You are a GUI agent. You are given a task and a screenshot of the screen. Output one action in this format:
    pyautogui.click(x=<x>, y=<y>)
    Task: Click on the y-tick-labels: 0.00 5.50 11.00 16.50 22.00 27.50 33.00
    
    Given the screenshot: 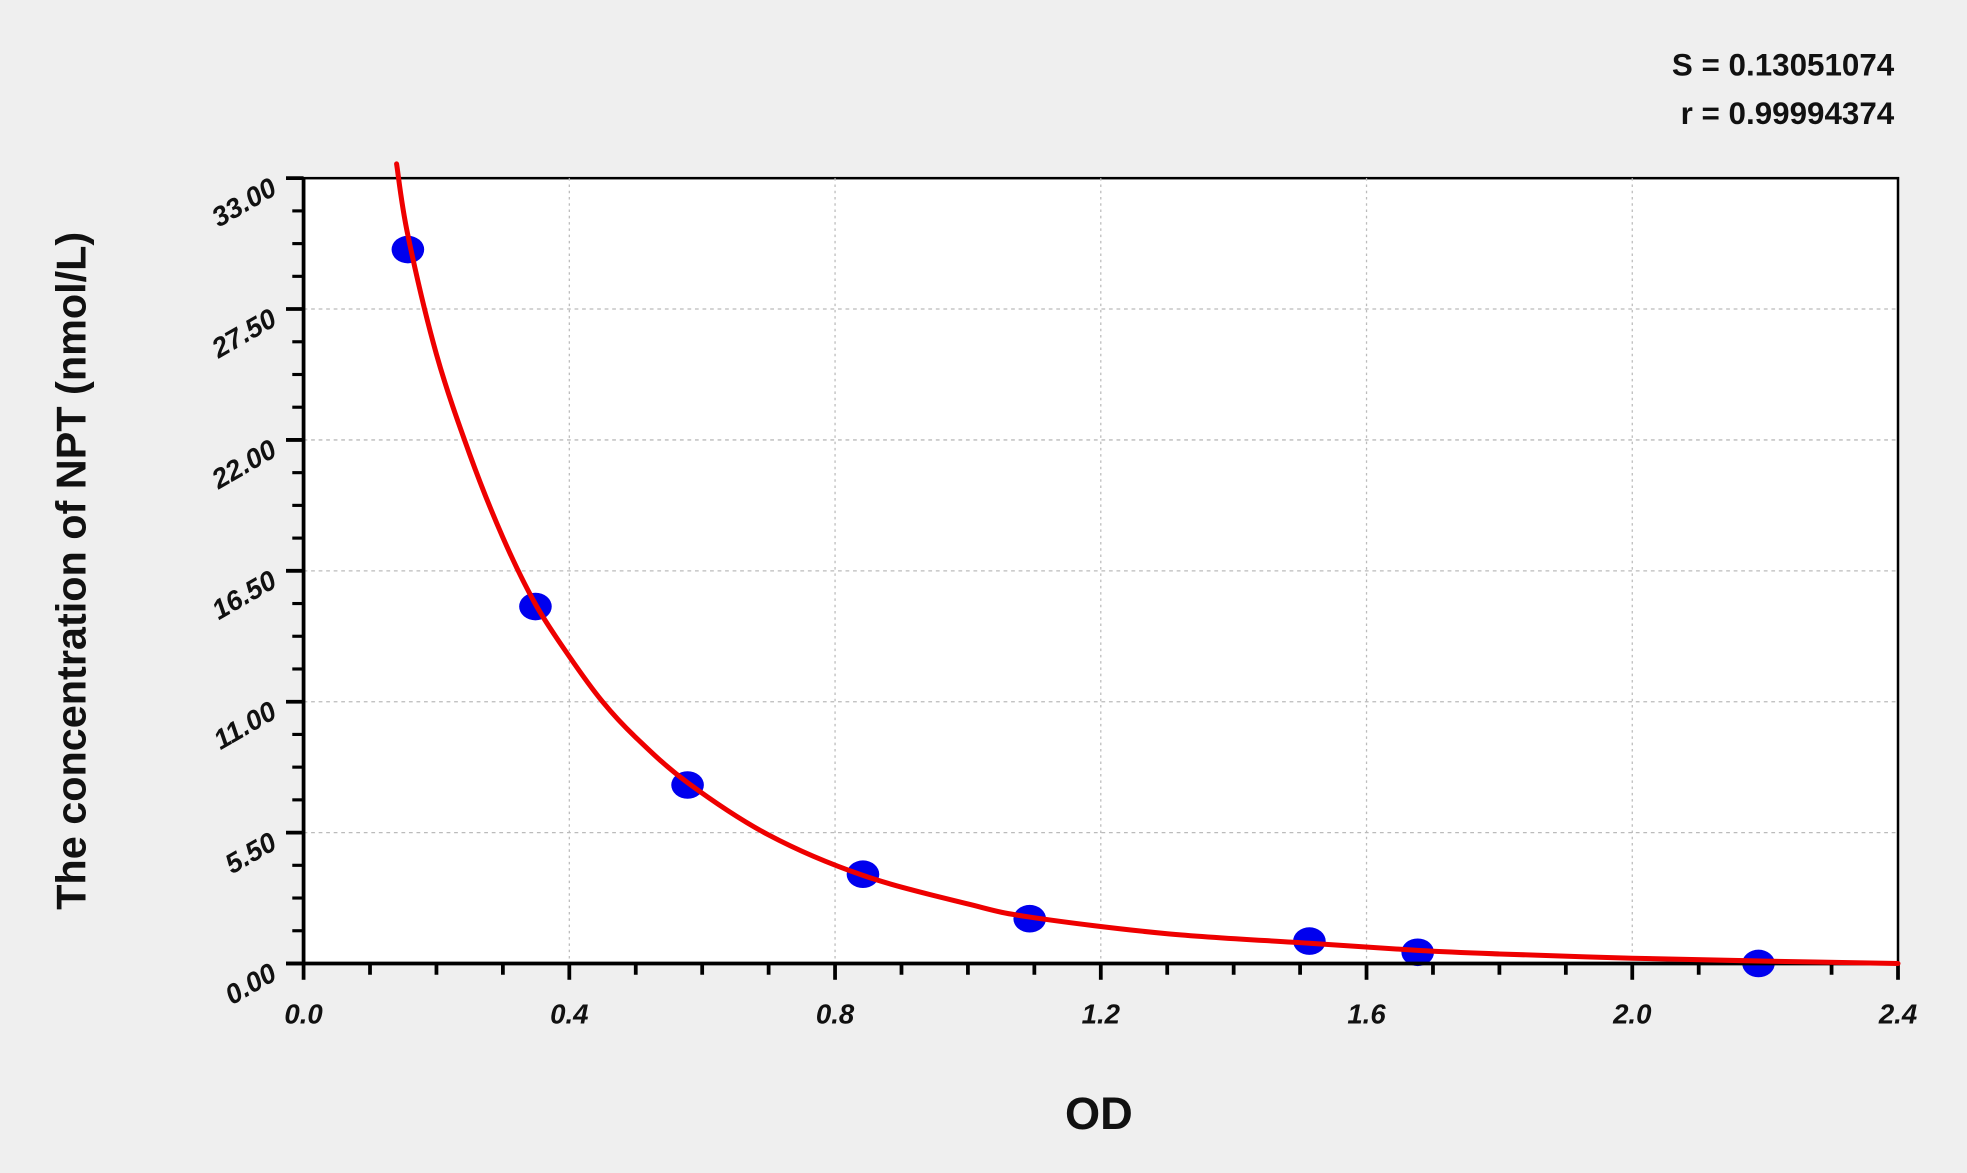 What is the action you would take?
    pyautogui.click(x=243, y=590)
    